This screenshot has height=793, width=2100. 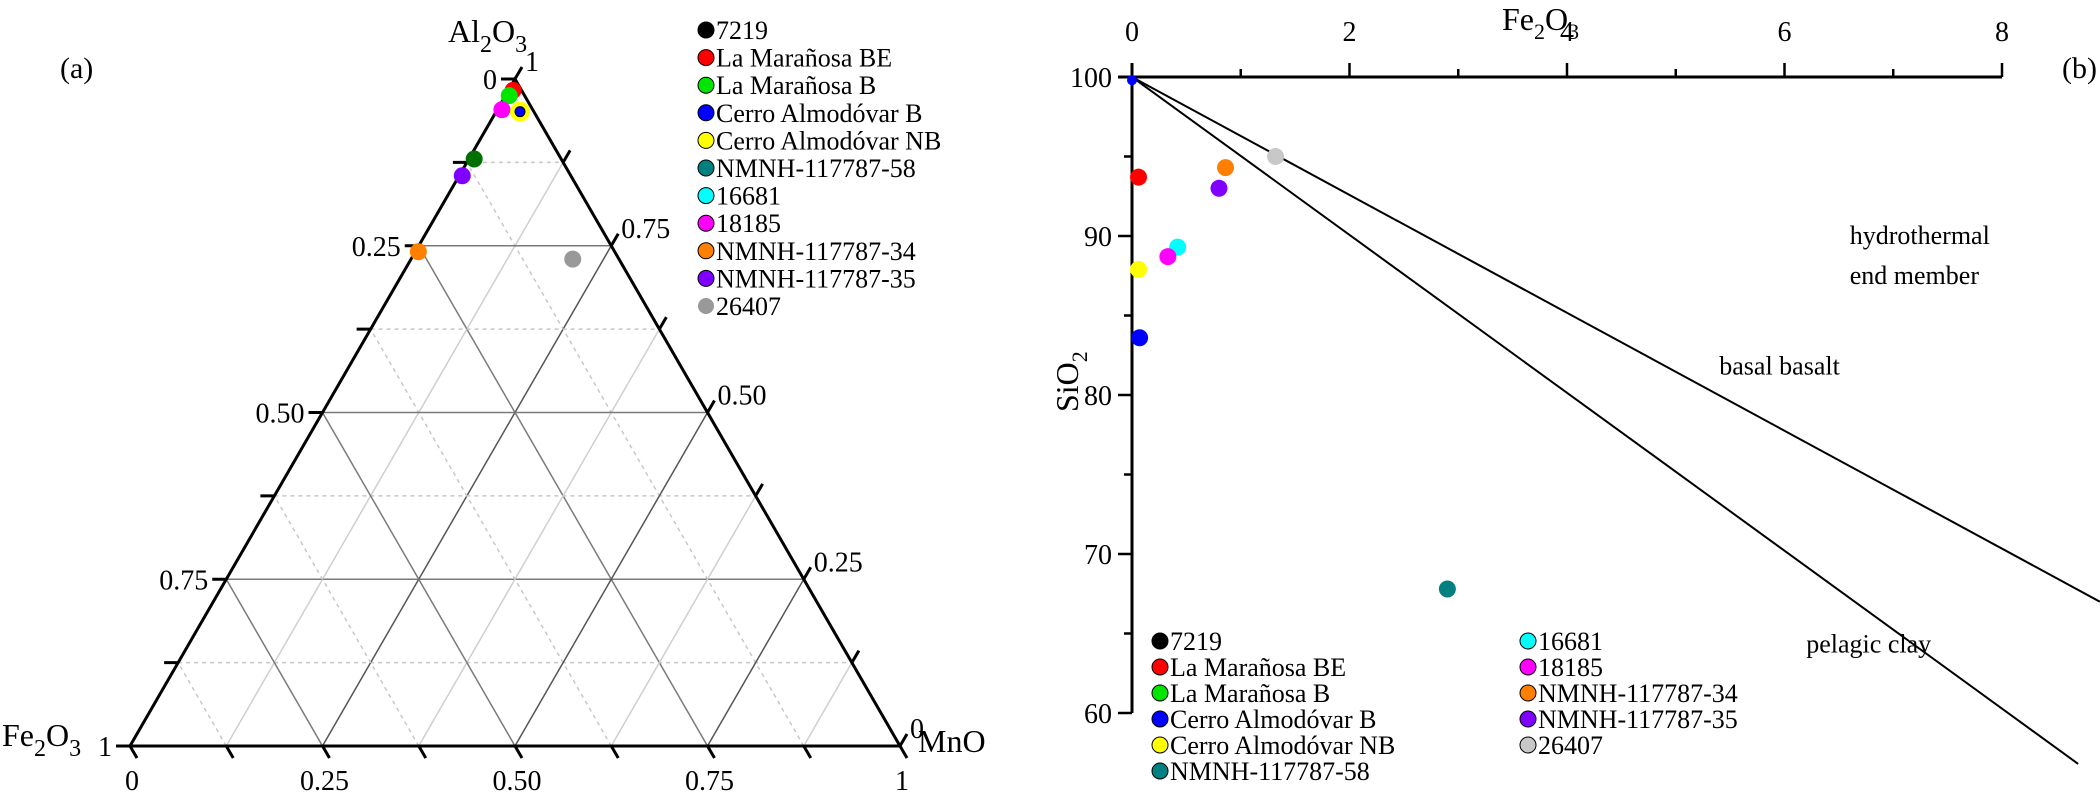 What do you see at coordinates (709, 779) in the screenshot?
I see `tick-label-mno: 0.75` at bounding box center [709, 779].